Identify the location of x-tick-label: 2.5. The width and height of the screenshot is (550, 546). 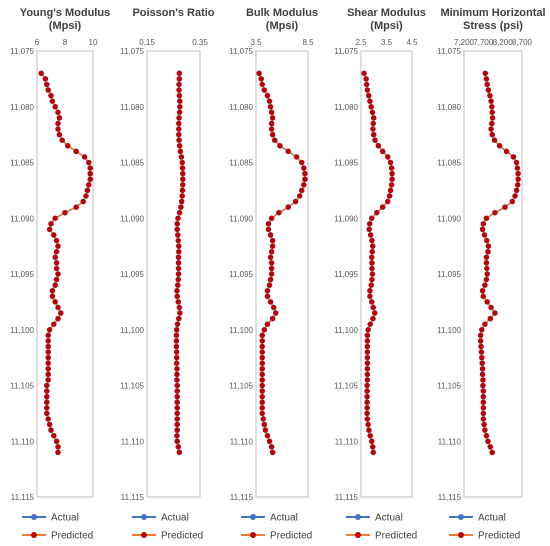
(361, 42).